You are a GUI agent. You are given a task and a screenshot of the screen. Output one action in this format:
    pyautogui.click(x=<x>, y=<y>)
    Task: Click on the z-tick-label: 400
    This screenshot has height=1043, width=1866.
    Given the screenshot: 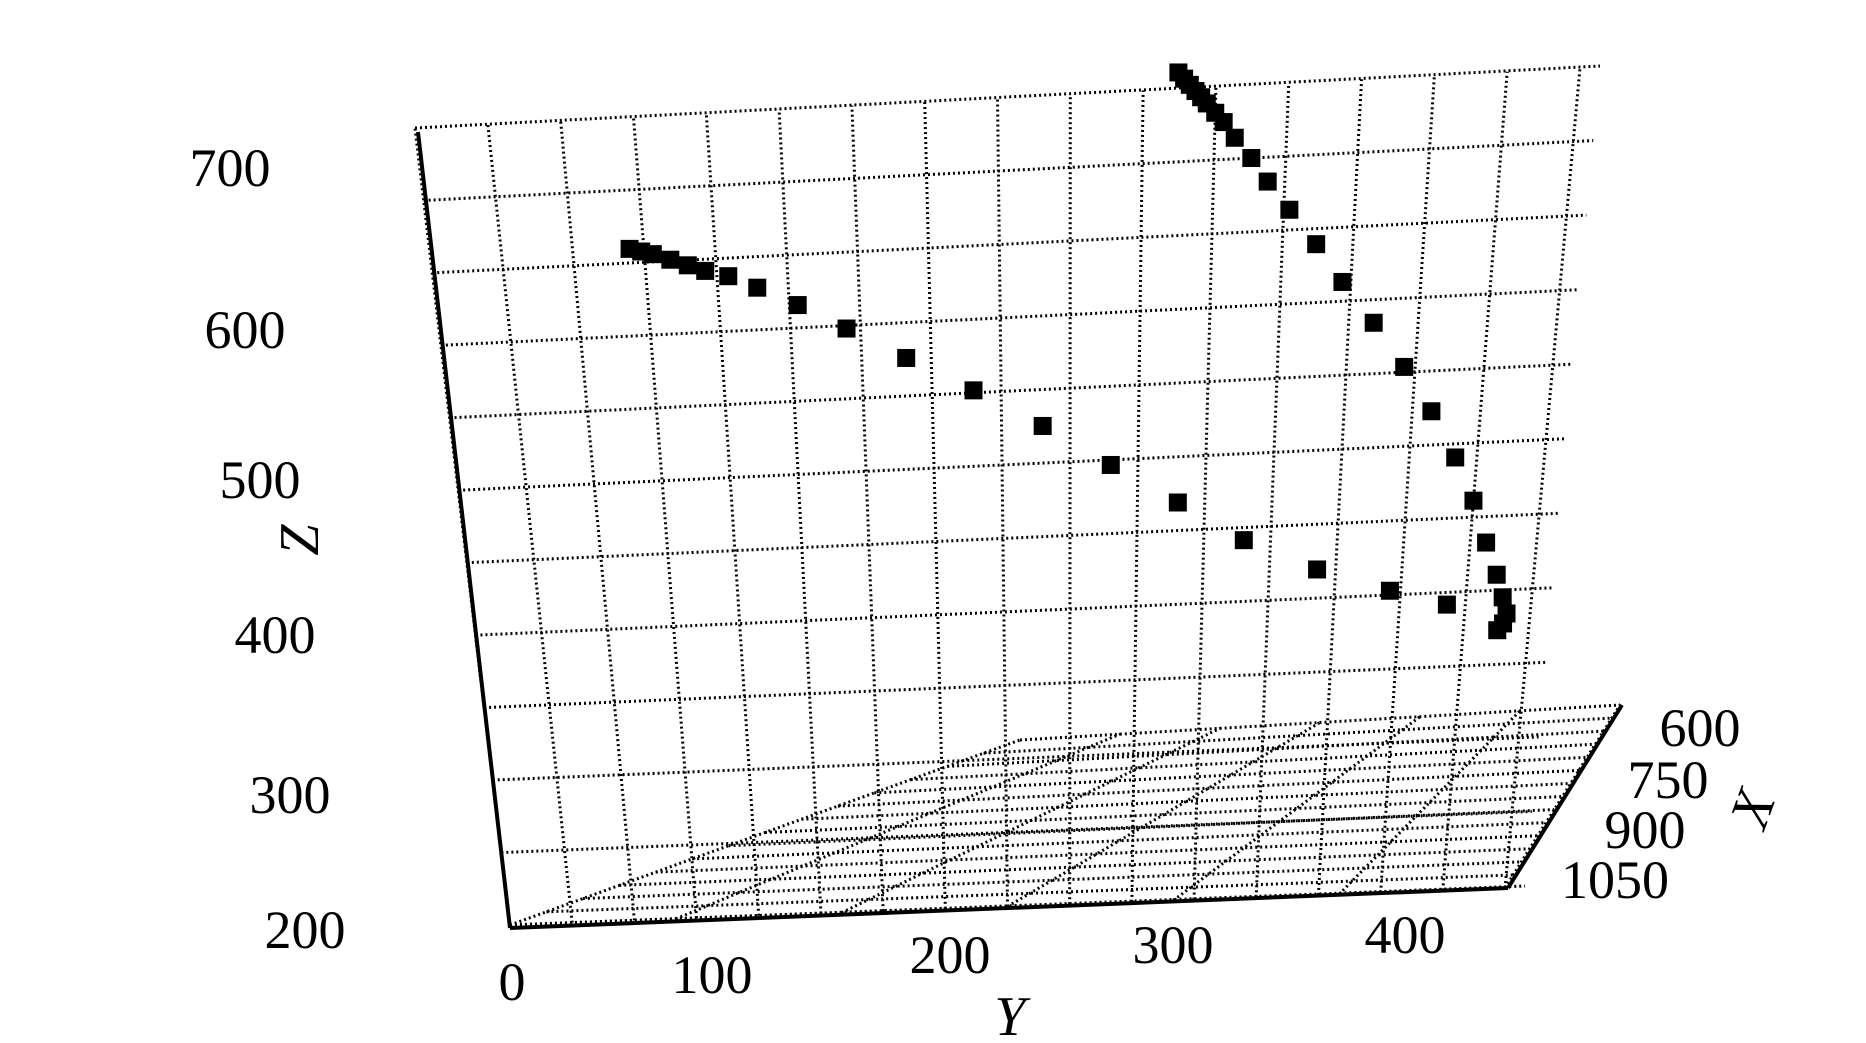 What is the action you would take?
    pyautogui.click(x=275, y=635)
    